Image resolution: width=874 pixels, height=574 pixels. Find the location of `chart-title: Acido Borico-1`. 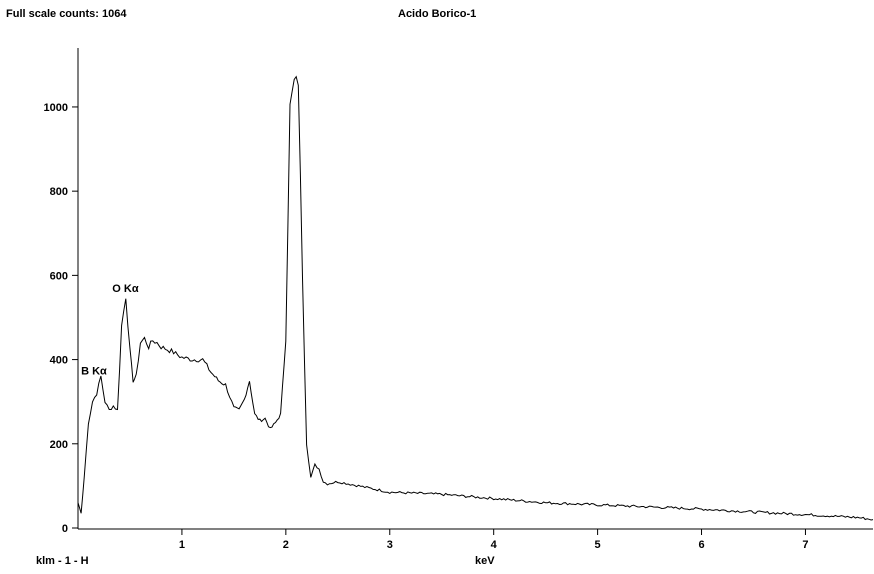

chart-title: Acido Borico-1 is located at coordinates (437, 14).